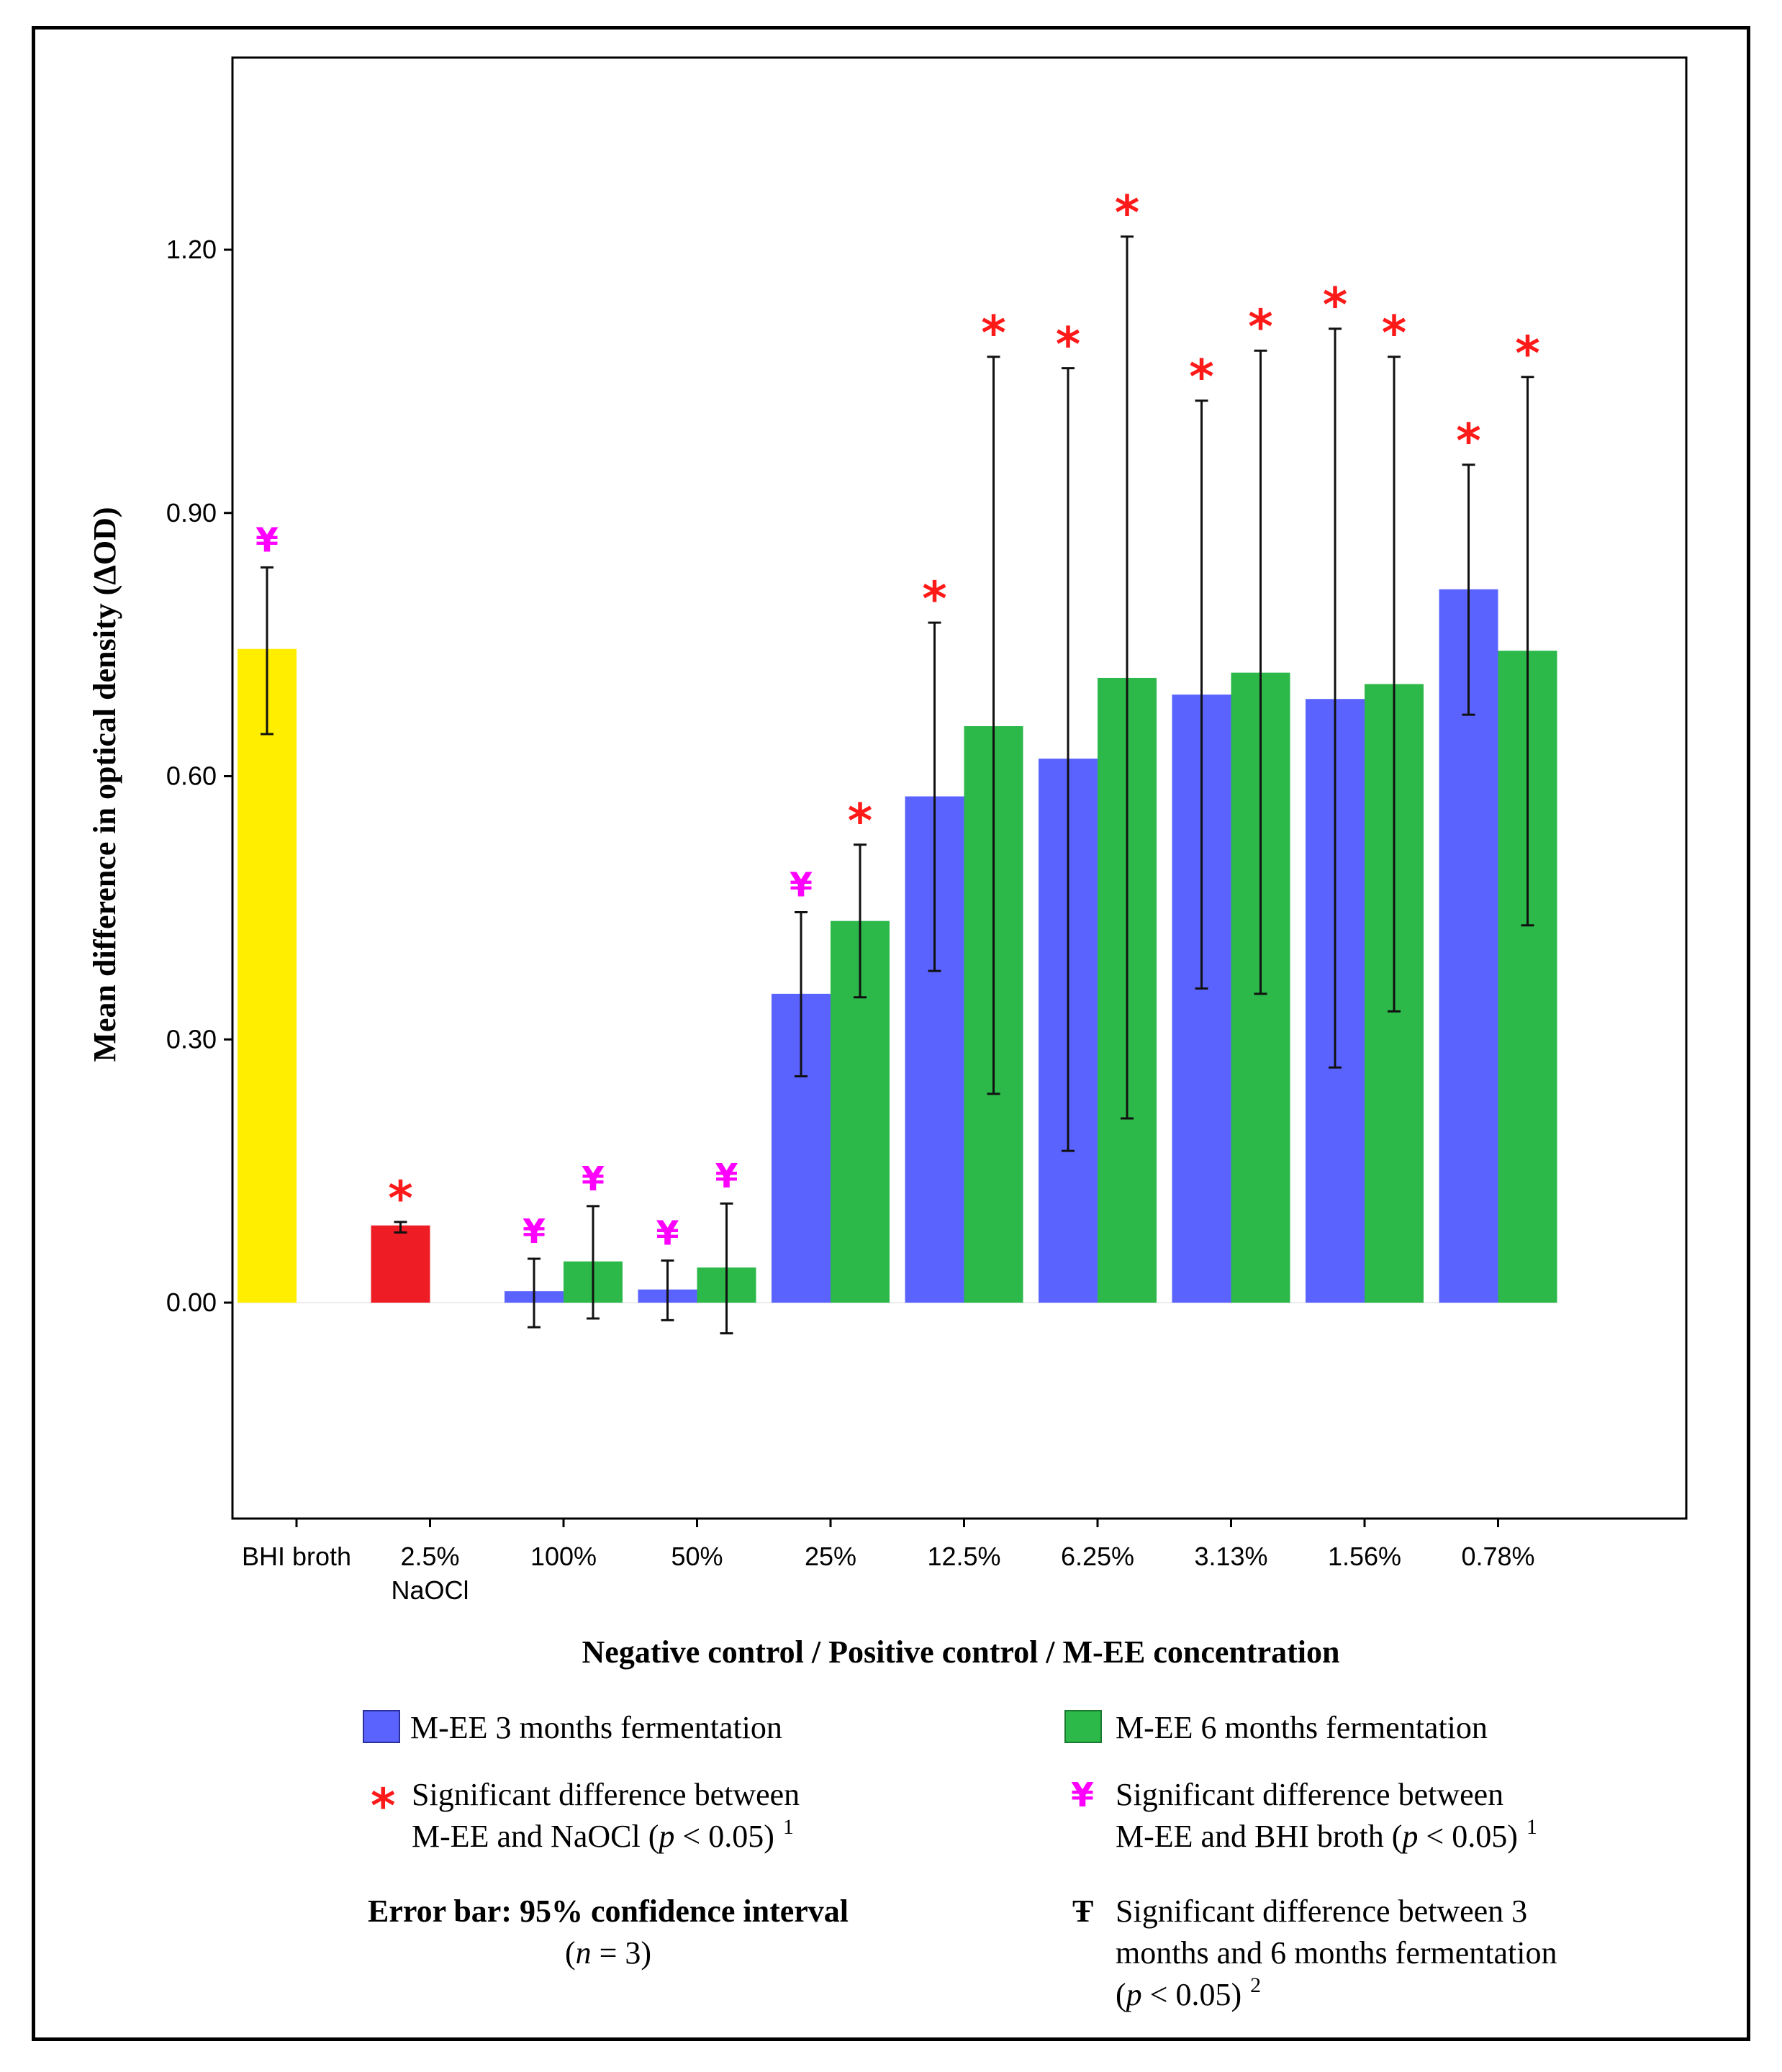  Describe the element at coordinates (1082, 1795) in the screenshot. I see `yen-icon: ¥` at that location.